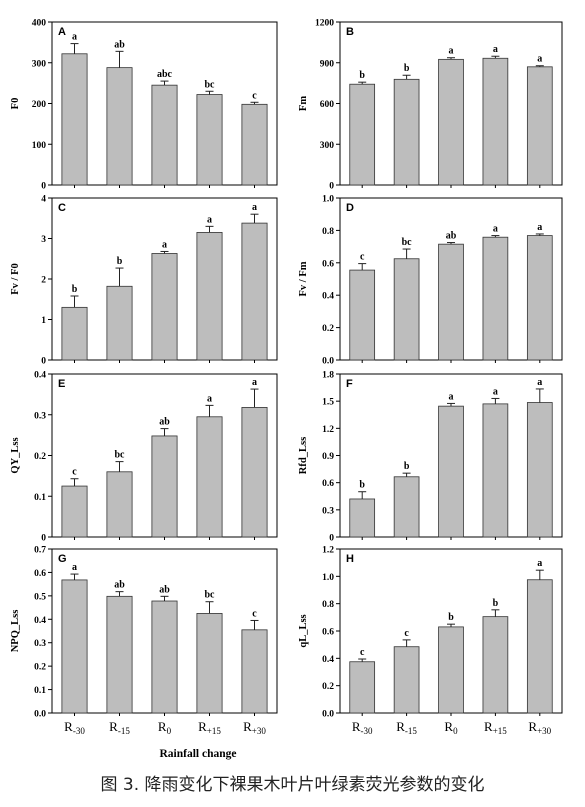 Image resolution: width=585 pixels, height=807 pixels. I want to click on x-tick-label-G-0: R-30, so click(74, 727).